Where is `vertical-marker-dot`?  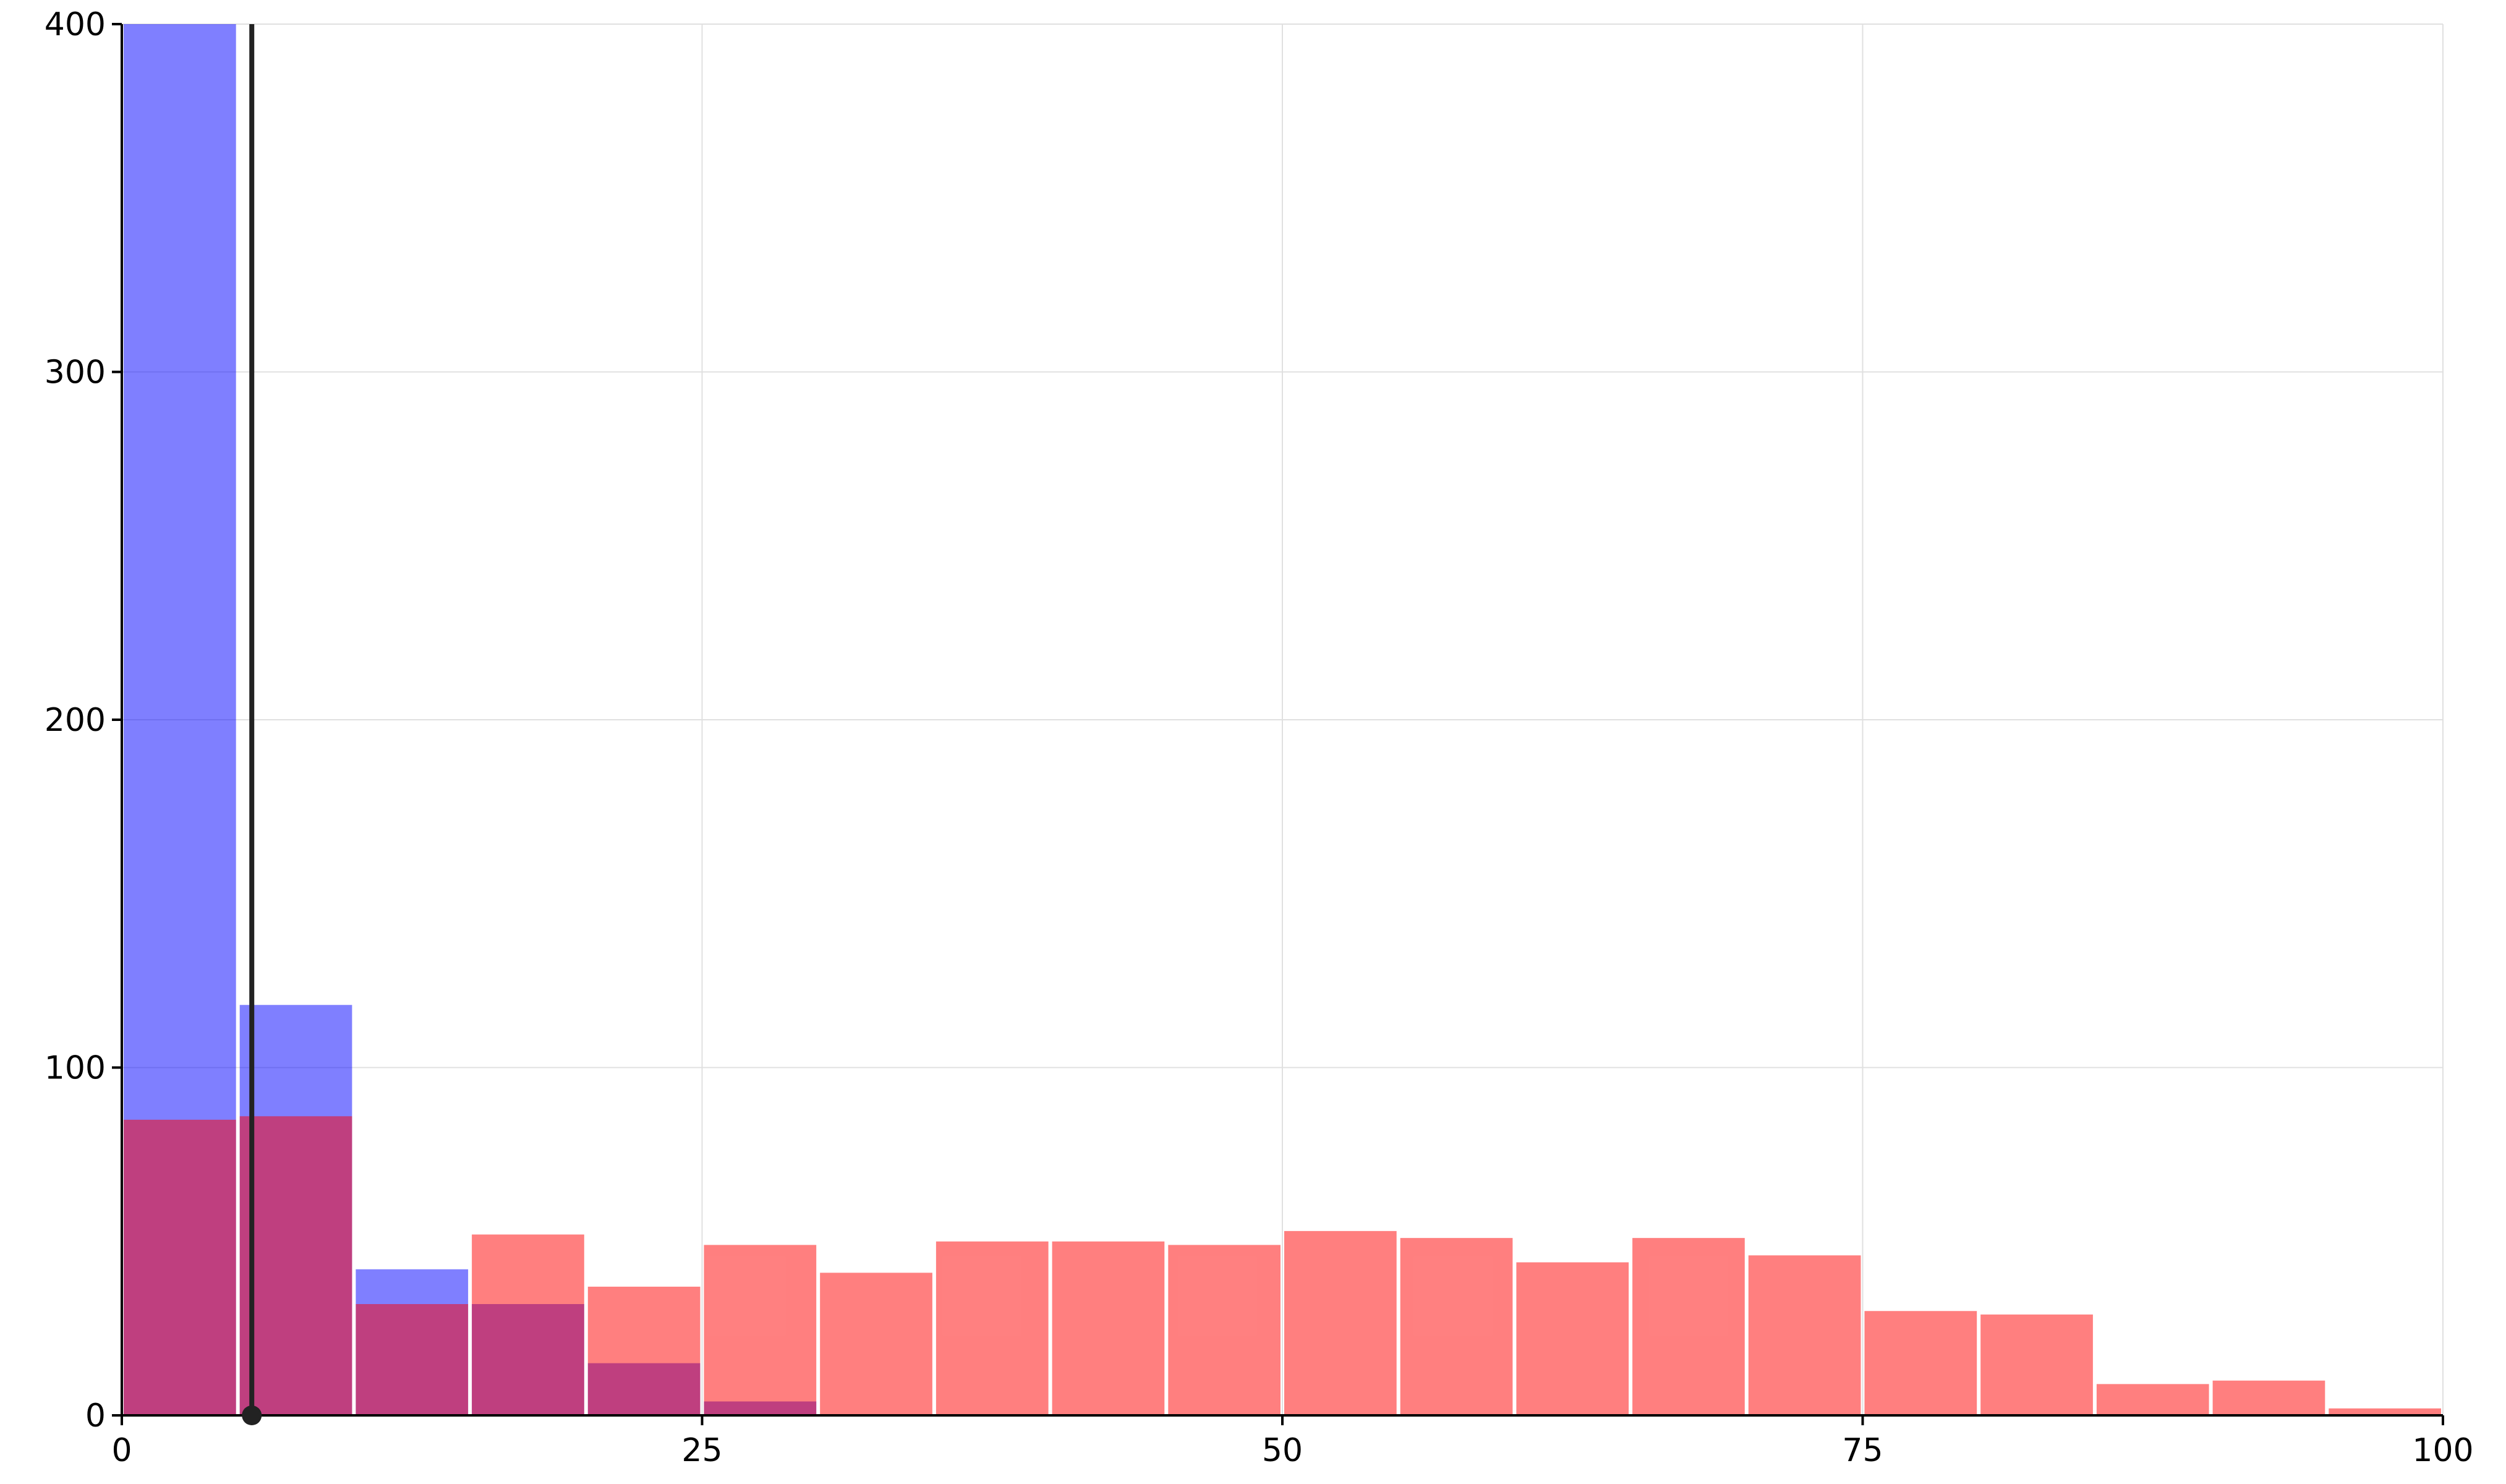
vertical-marker-dot is located at coordinates (252, 1415).